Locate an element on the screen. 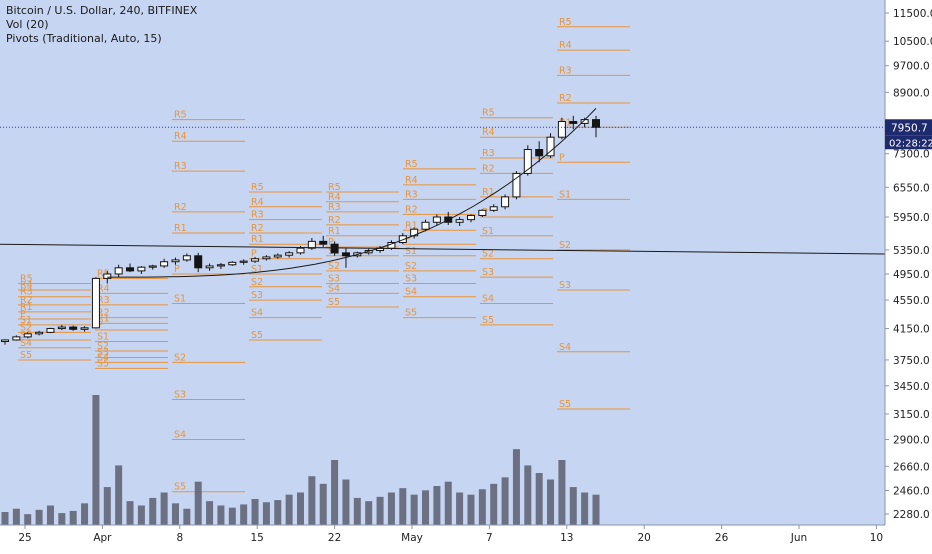  pivot-label: S3 is located at coordinates (334, 279).